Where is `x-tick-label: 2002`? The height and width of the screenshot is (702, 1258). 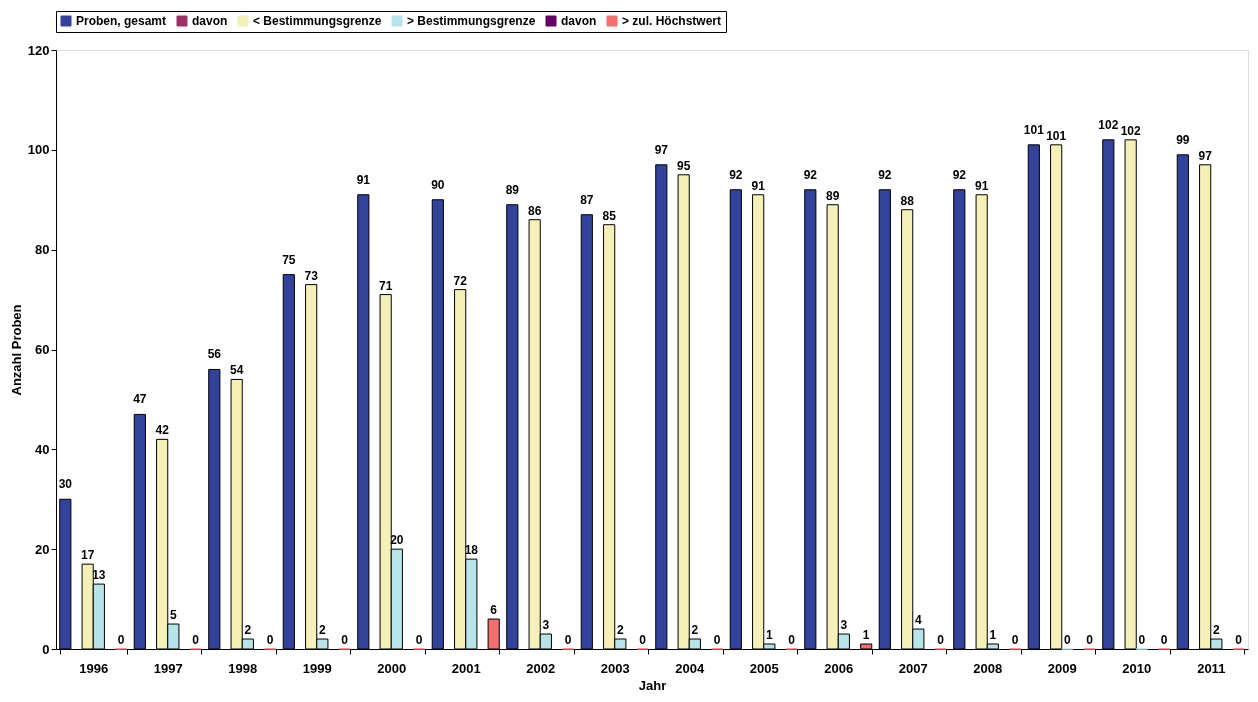 x-tick-label: 2002 is located at coordinates (541, 668).